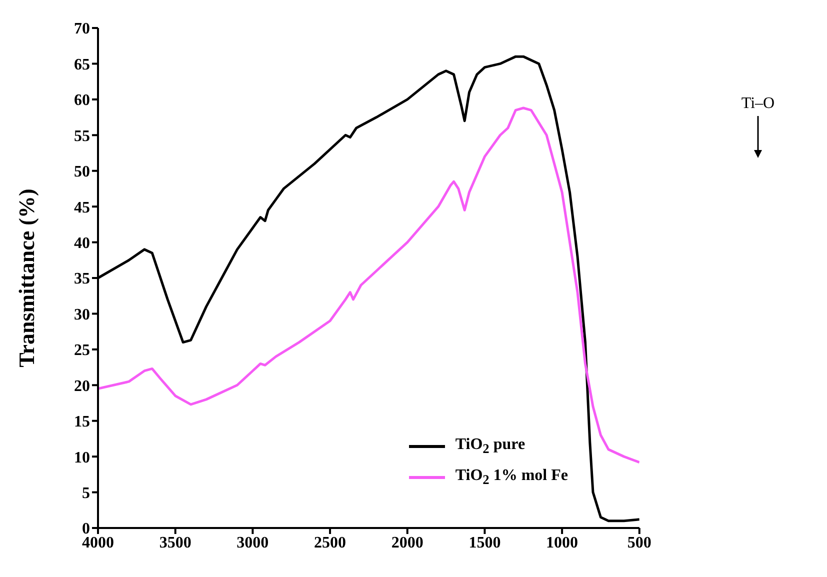 The height and width of the screenshot is (577, 827). What do you see at coordinates (407, 543) in the screenshot?
I see `x-tick-label: 2000` at bounding box center [407, 543].